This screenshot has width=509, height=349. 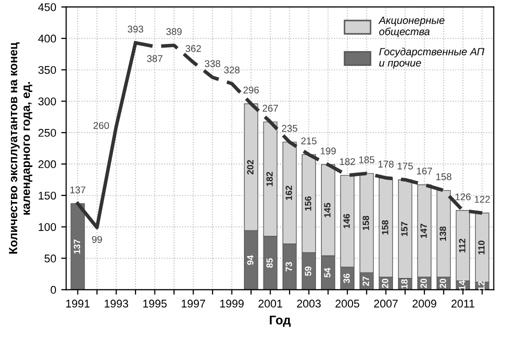 What do you see at coordinates (250, 260) in the screenshot?
I see `data-label: 94` at bounding box center [250, 260].